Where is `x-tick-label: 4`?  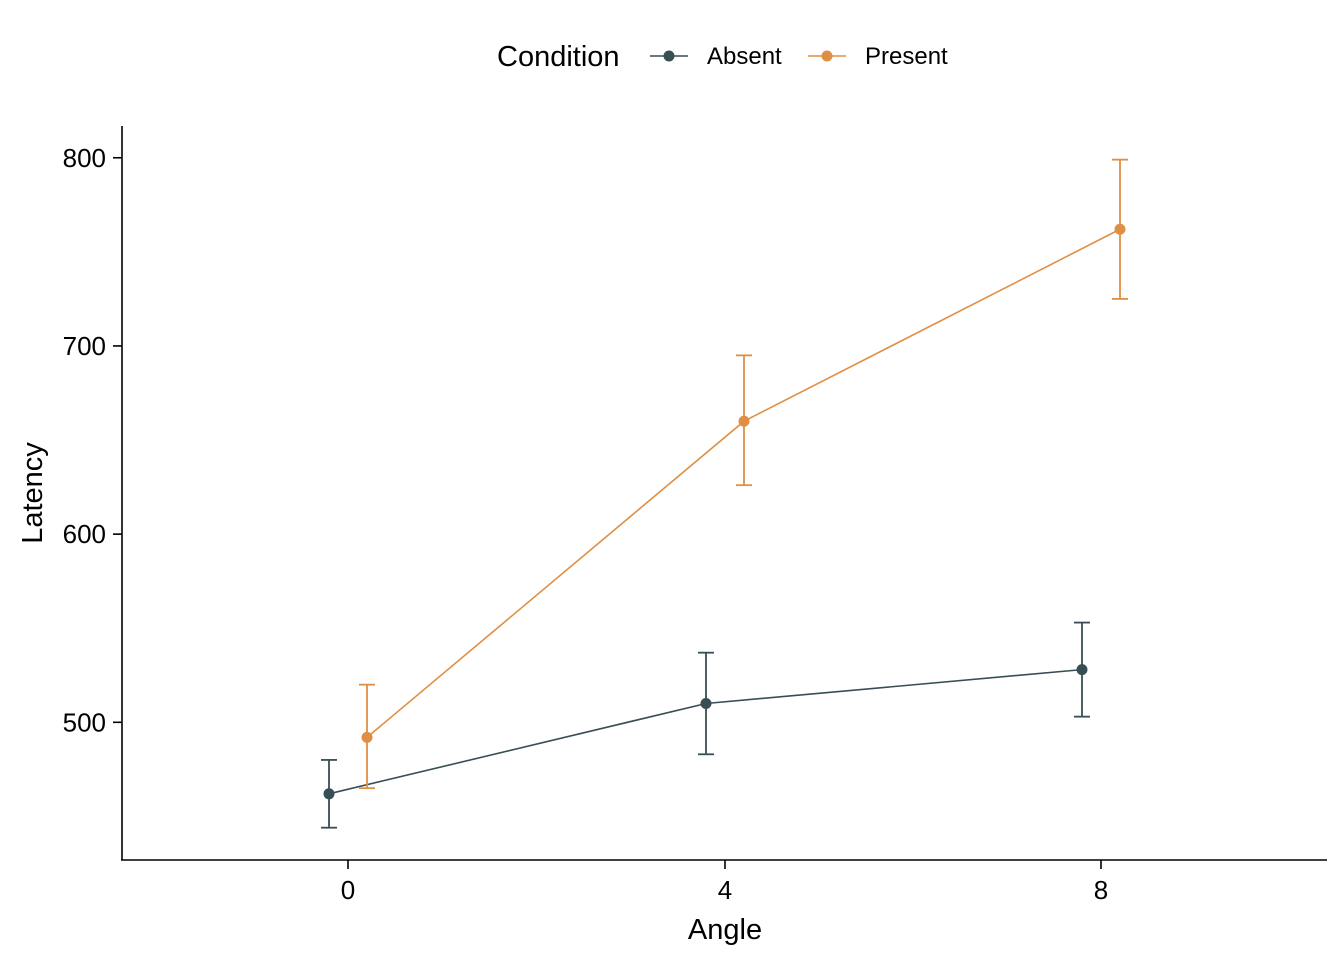
x-tick-label: 4 is located at coordinates (725, 890).